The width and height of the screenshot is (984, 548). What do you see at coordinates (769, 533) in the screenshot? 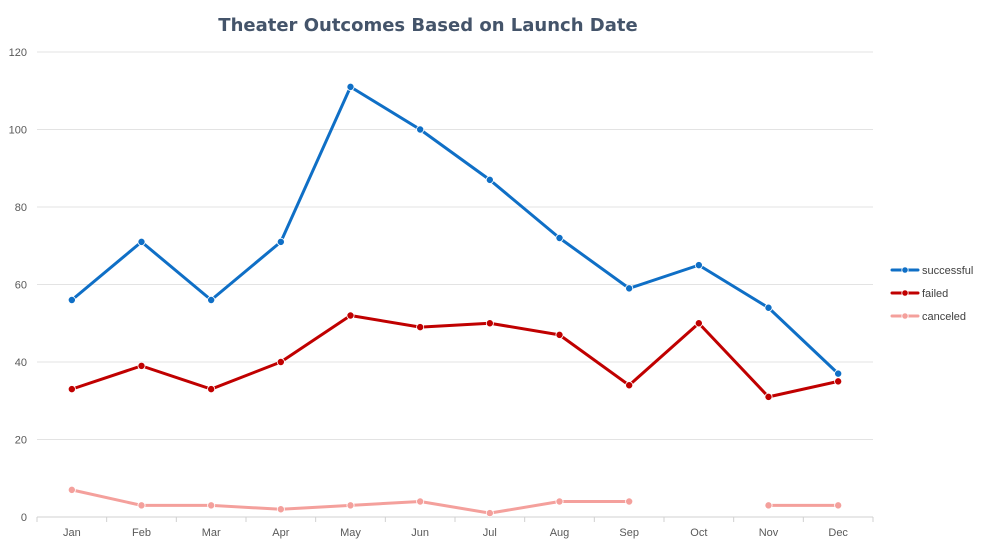
I see `x-tick-label: Nov` at bounding box center [769, 533].